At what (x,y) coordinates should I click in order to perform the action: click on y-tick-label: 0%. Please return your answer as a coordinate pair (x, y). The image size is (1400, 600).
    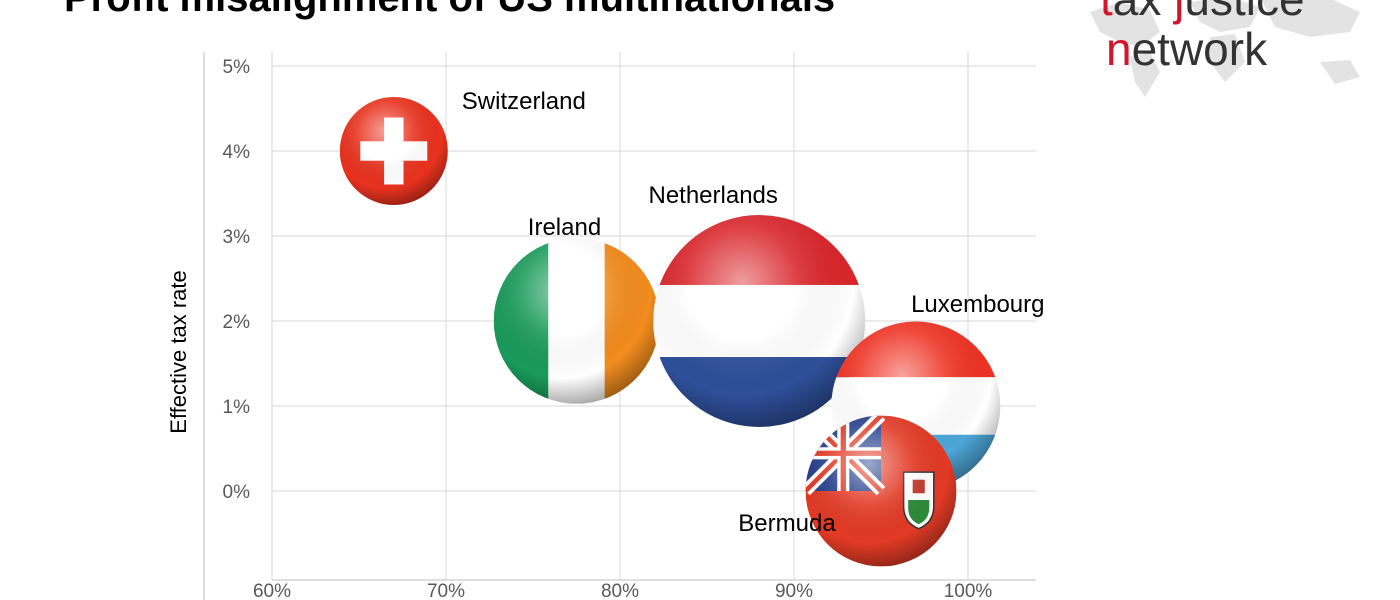
    Looking at the image, I should click on (237, 492).